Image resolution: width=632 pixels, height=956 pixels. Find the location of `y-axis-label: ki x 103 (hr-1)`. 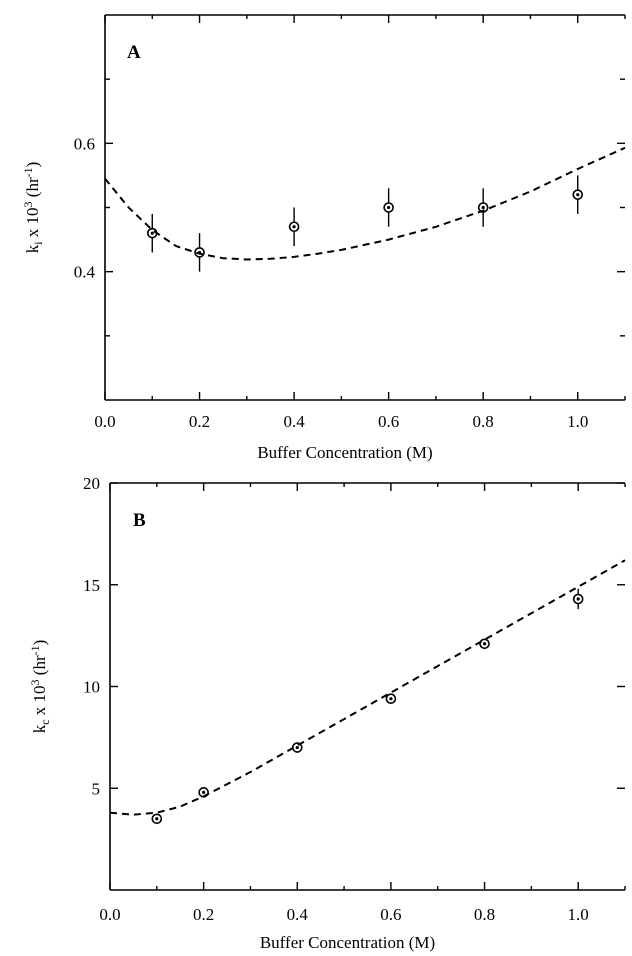

y-axis-label: ki x 103 (hr-1) is located at coordinates (33, 208).